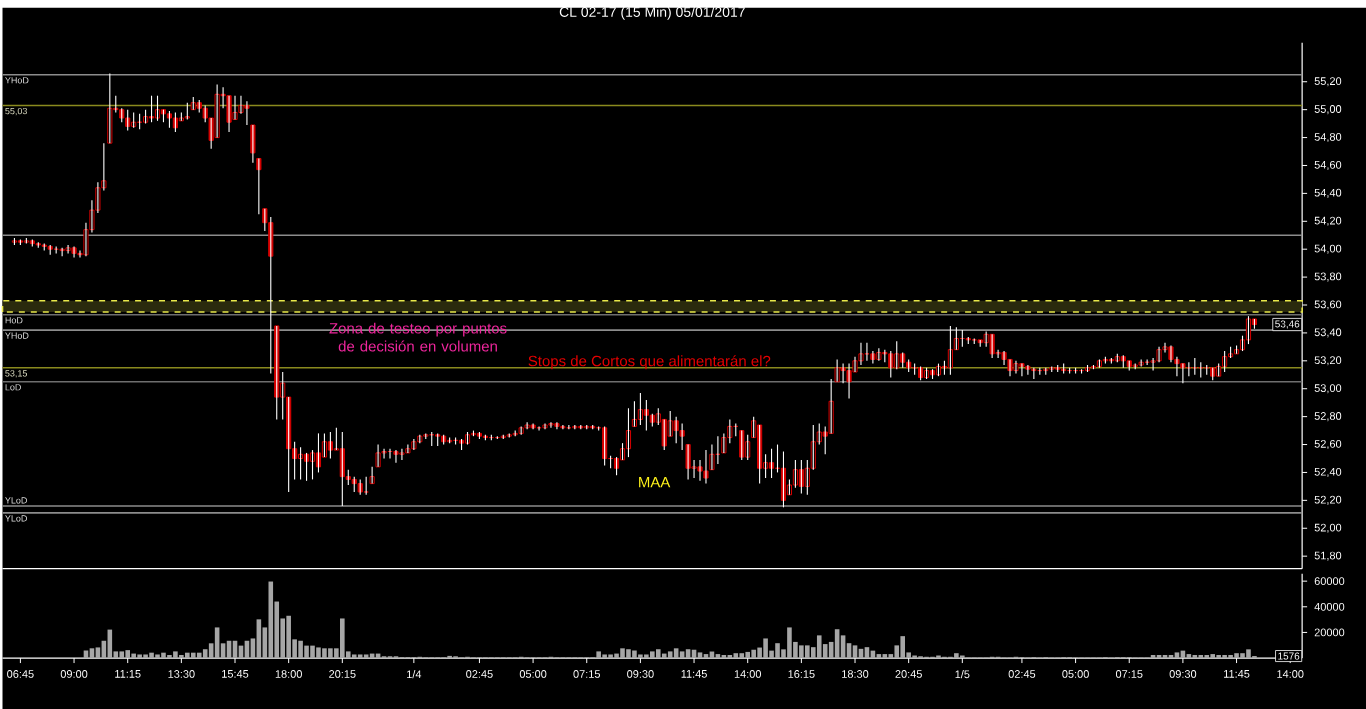 This screenshot has width=1366, height=709. I want to click on y-tick-label: 52,00, so click(1328, 528).